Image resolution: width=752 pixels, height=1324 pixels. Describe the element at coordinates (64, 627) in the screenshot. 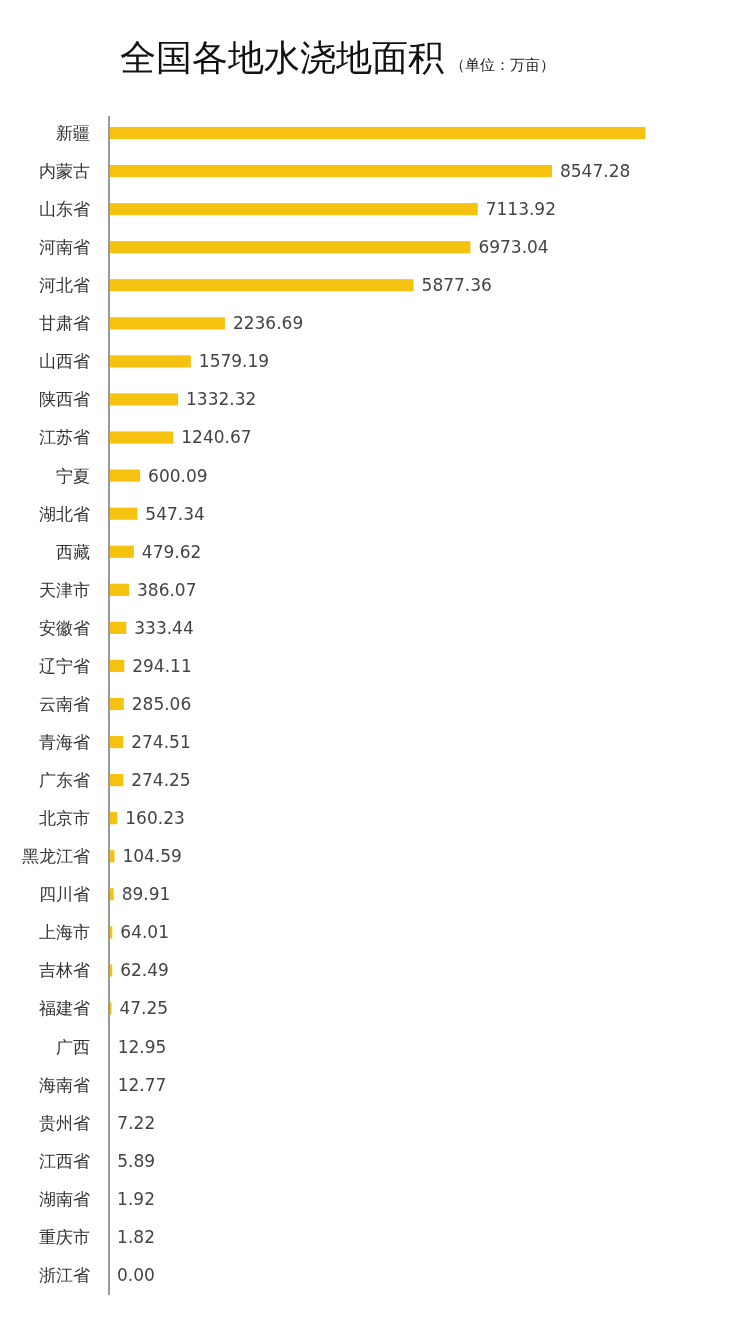

I see `y-tick-label: 安徽省` at that location.